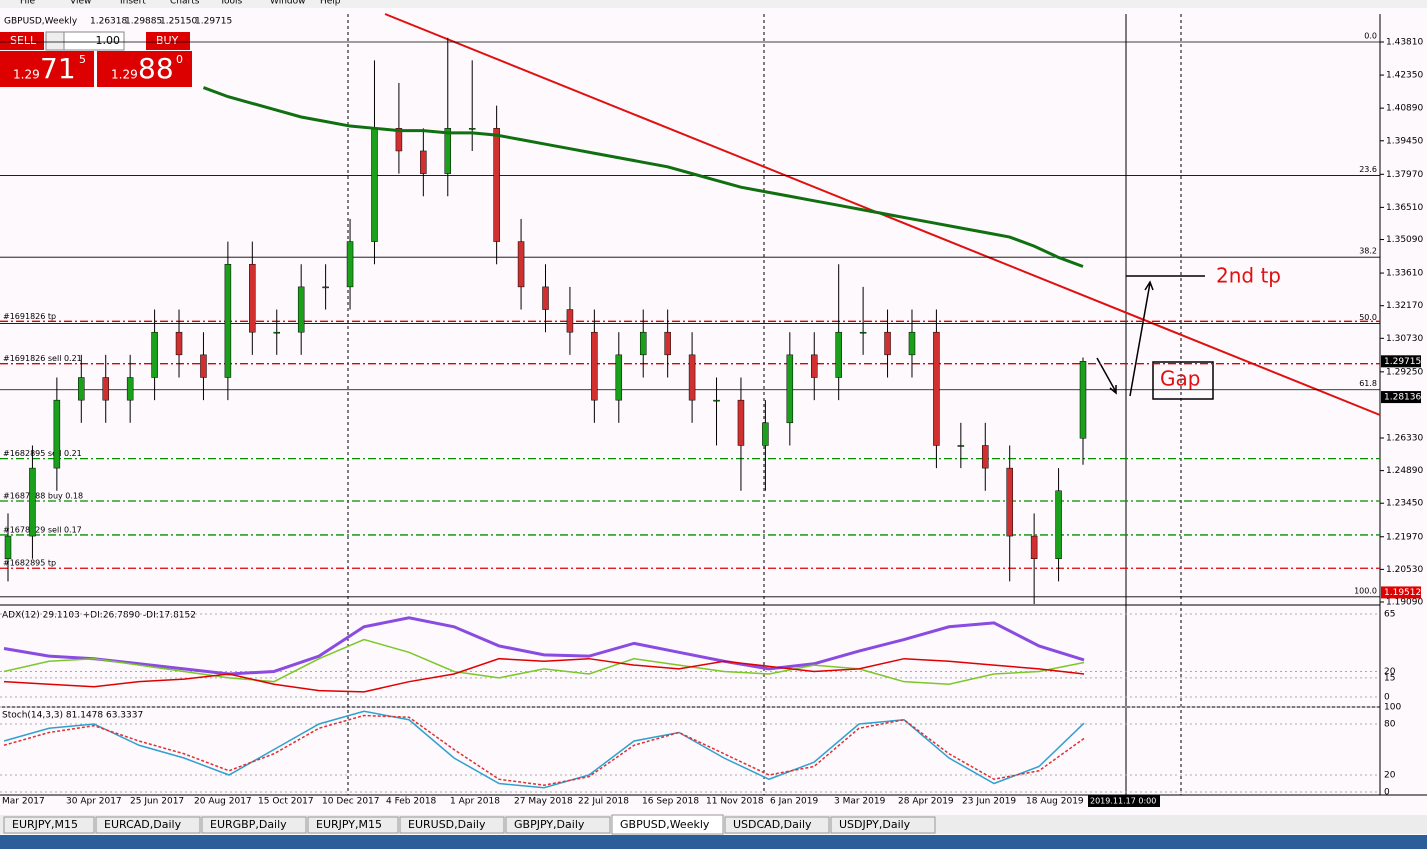  I want to click on price-tag-label: 1.29715, so click(1402, 362).